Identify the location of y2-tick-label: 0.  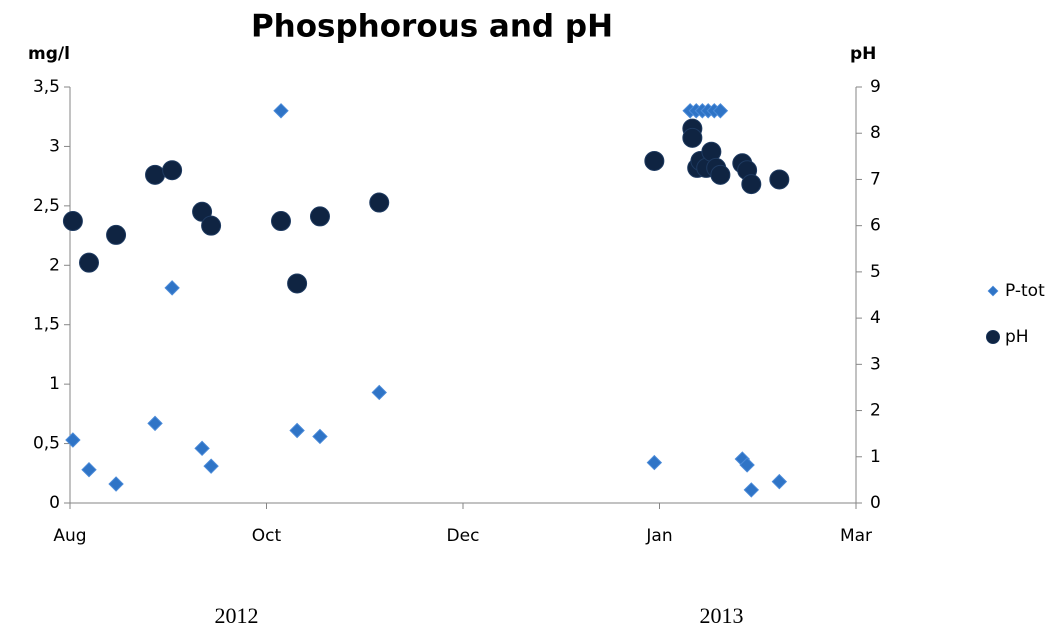
(875, 503).